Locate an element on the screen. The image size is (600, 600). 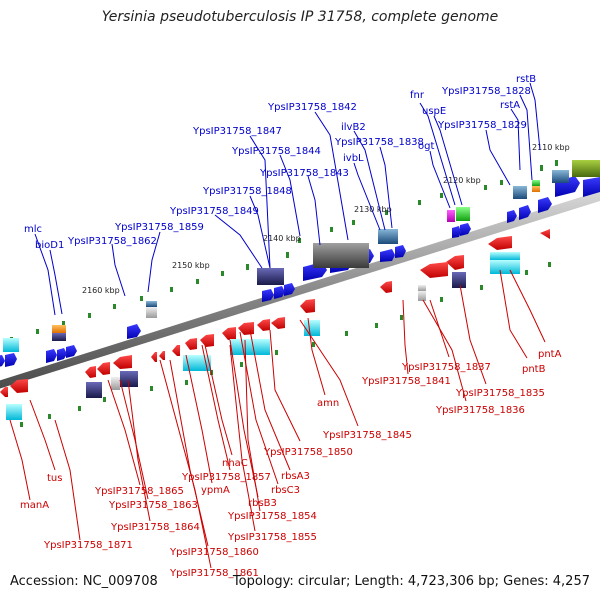
gene-label: amn is located at coordinates (328, 403).